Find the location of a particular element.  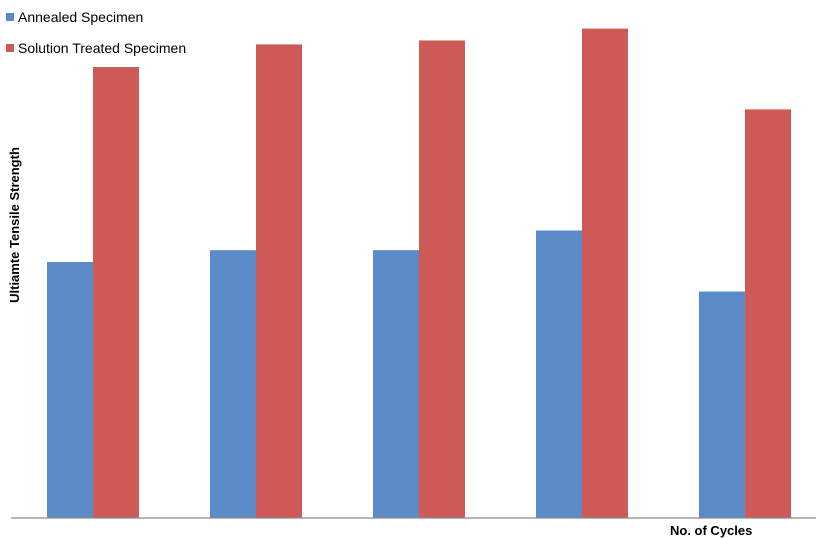

legend-label-solution-treated: Solution Treated Specimen is located at coordinates (102, 48).